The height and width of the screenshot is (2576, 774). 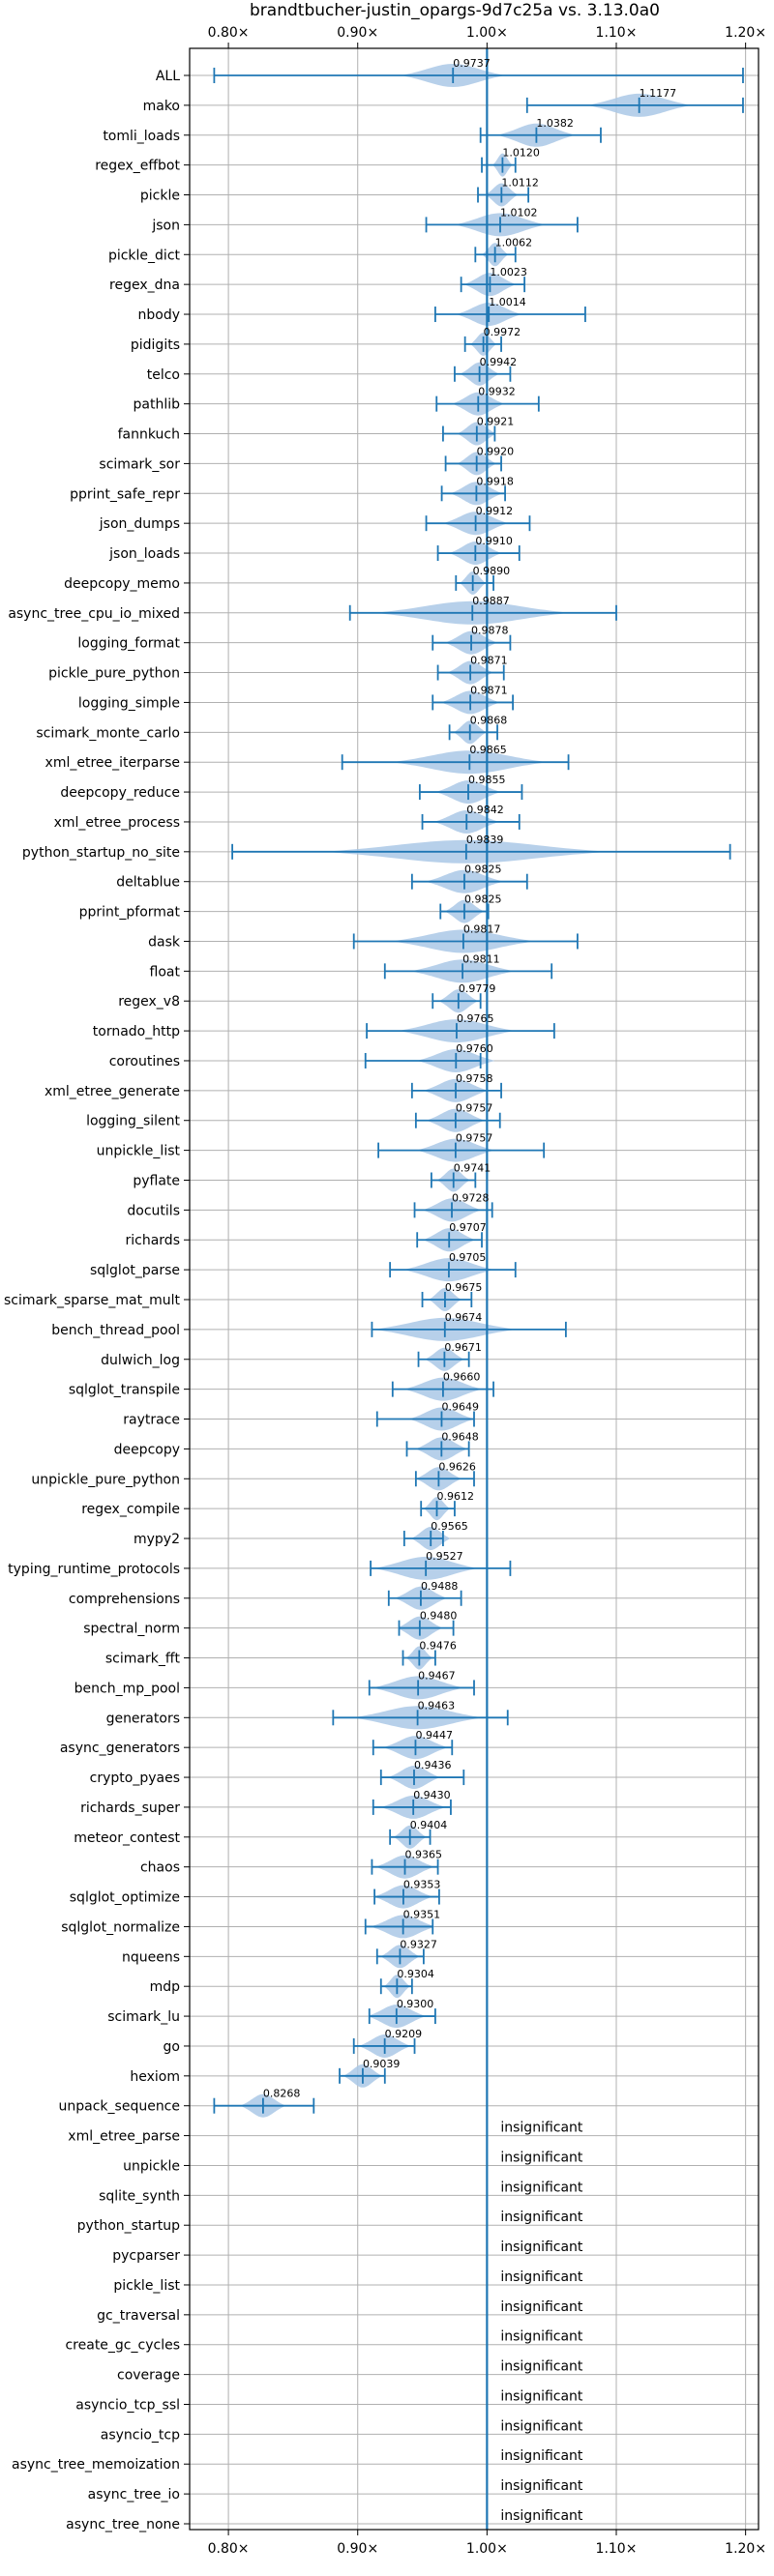 What do you see at coordinates (168, 76) in the screenshot?
I see `y-tick-label: ALL` at bounding box center [168, 76].